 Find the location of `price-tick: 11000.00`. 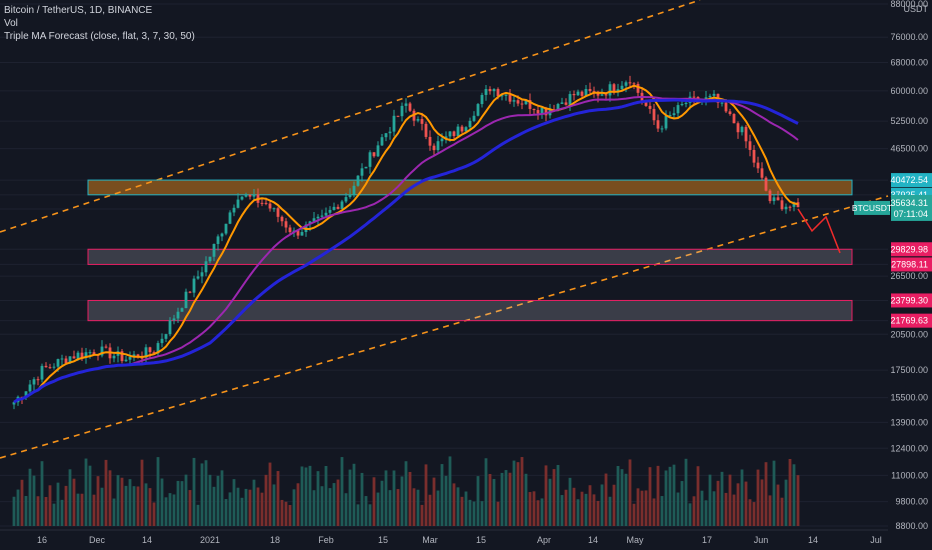

price-tick: 11000.00 is located at coordinates (909, 475).